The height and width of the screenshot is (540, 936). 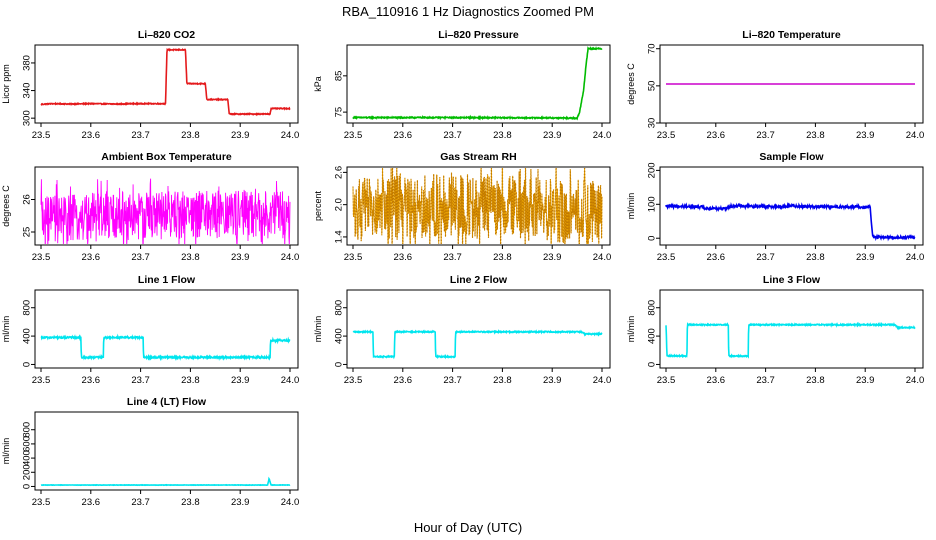 I want to click on panel-title: Gas Stream RH, so click(x=478, y=157).